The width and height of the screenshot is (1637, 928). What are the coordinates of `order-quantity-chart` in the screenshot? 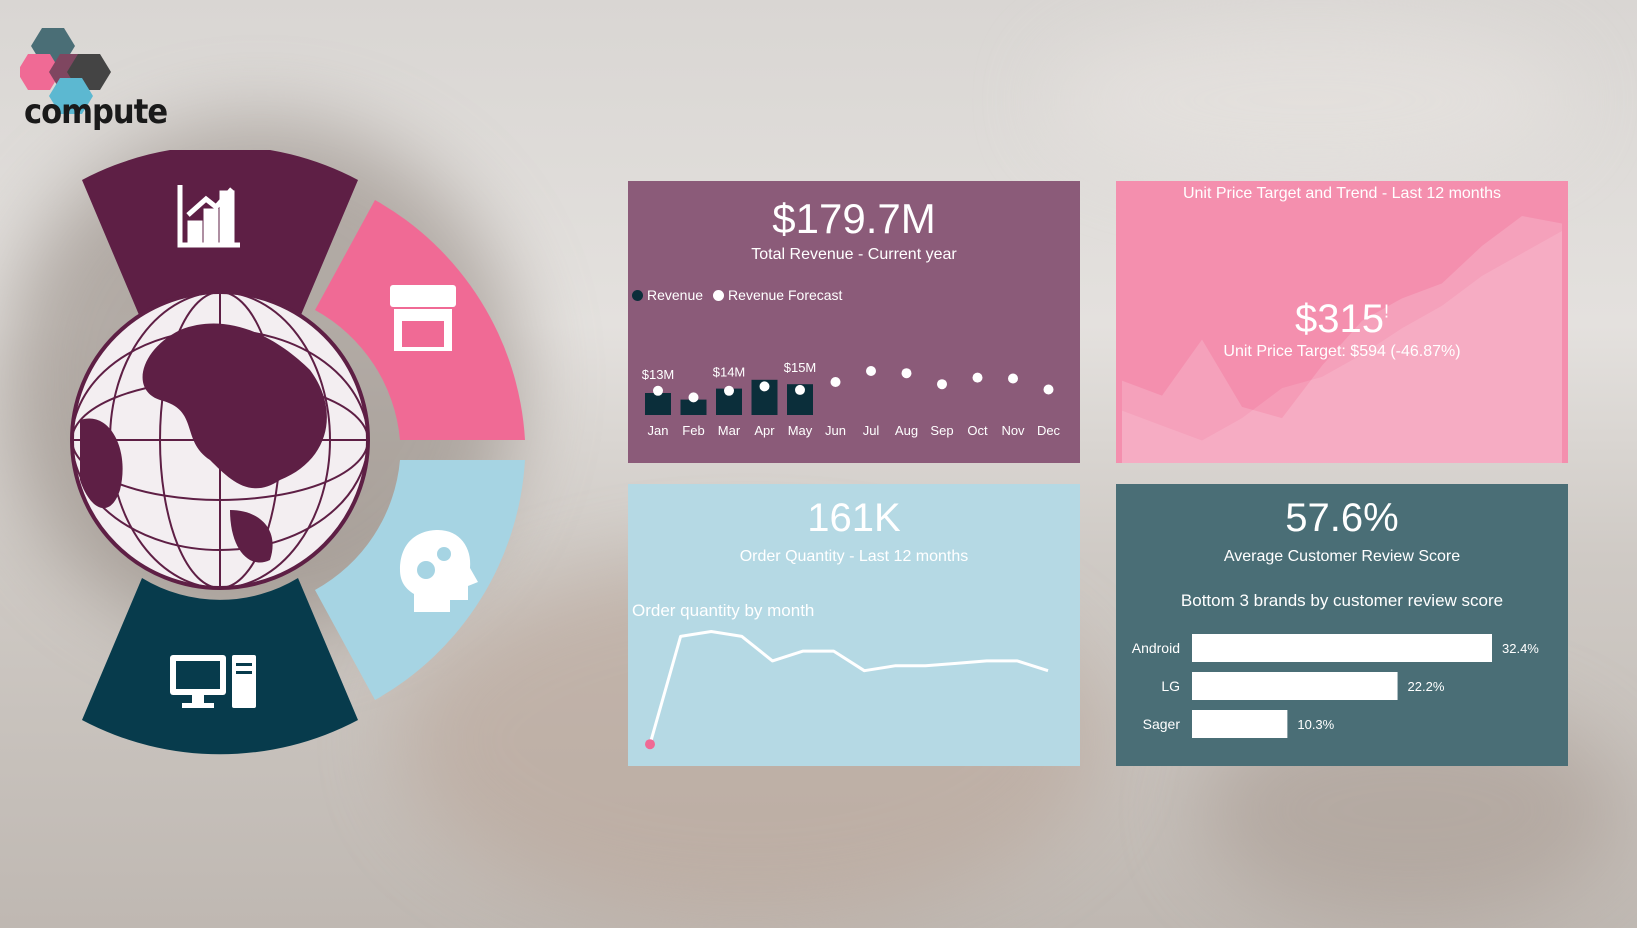 It's located at (847, 690).